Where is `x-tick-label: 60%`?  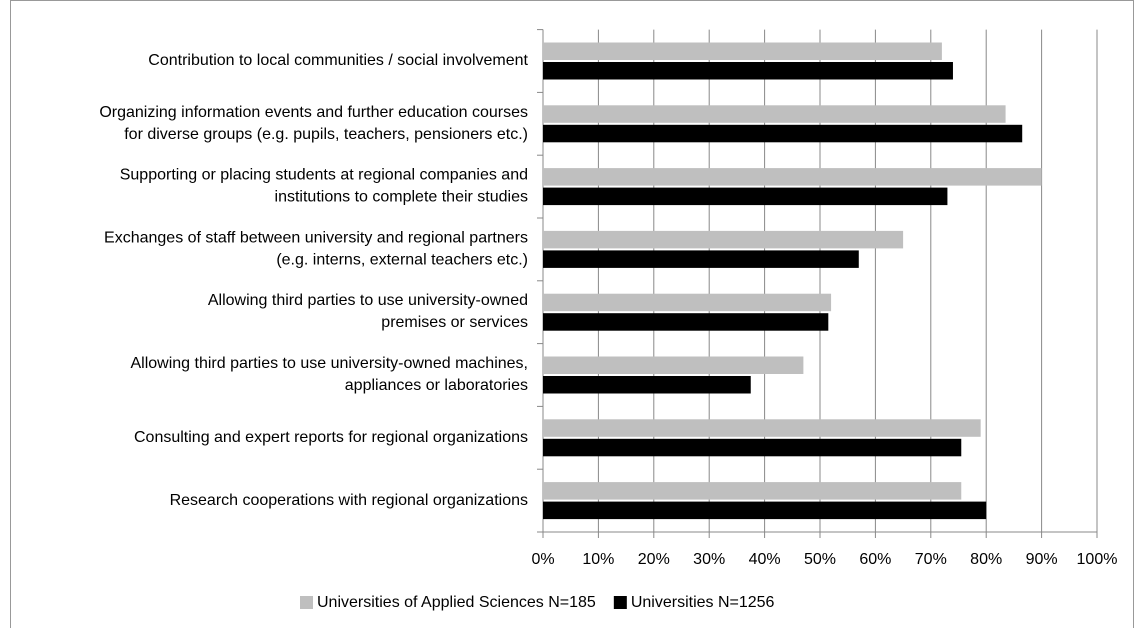
x-tick-label: 60% is located at coordinates (875, 559).